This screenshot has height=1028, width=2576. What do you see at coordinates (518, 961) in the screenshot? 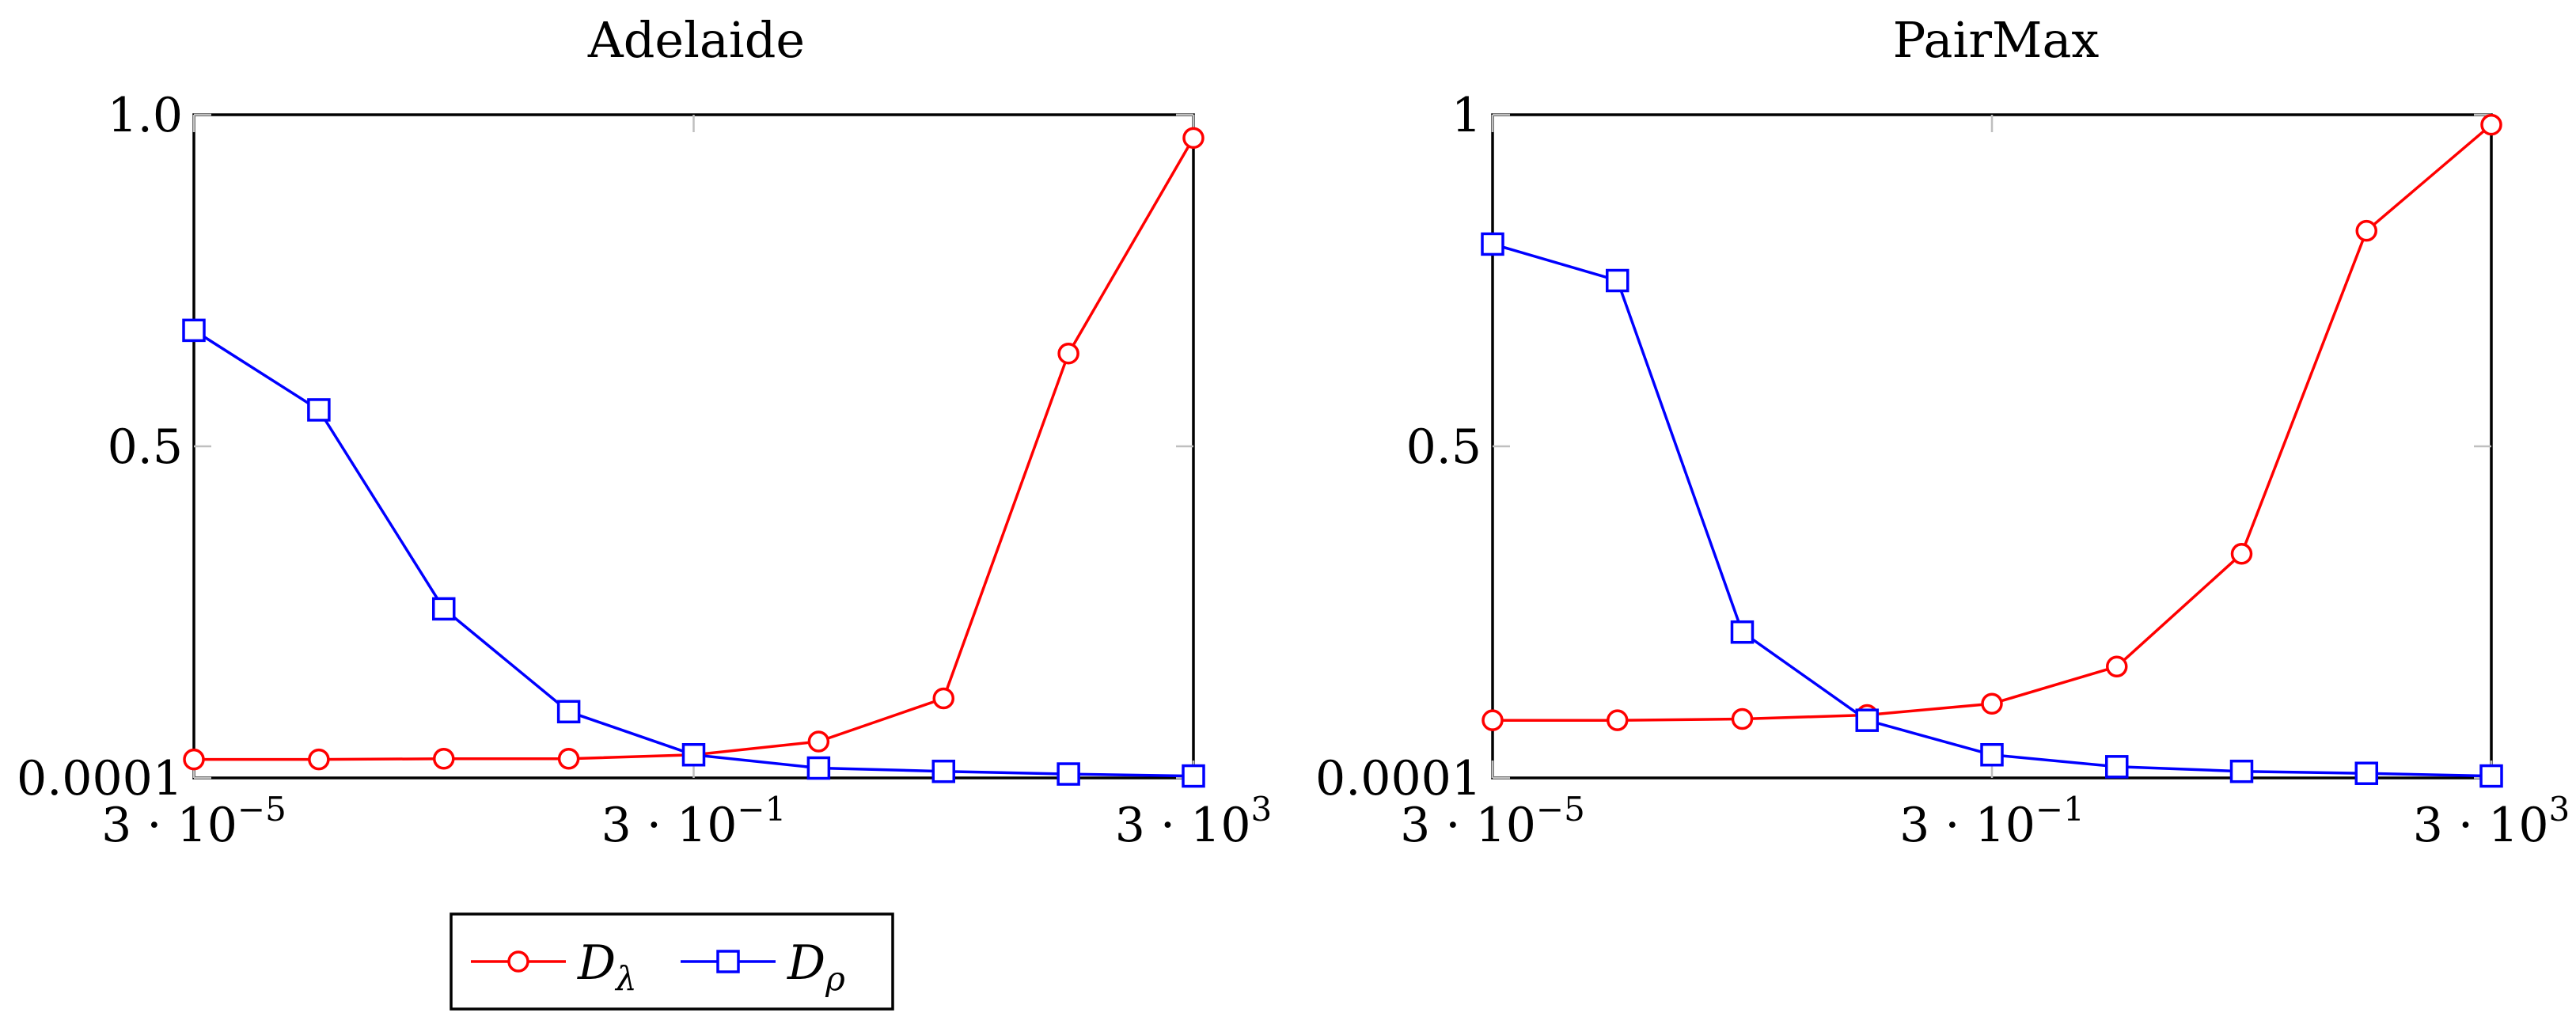
I see `circle-marker-icon` at bounding box center [518, 961].